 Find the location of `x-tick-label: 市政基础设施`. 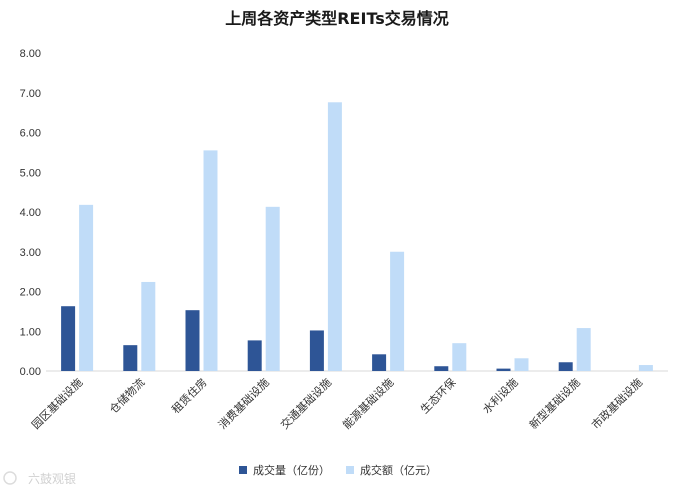

x-tick-label: 市政基础设施 is located at coordinates (616, 403).